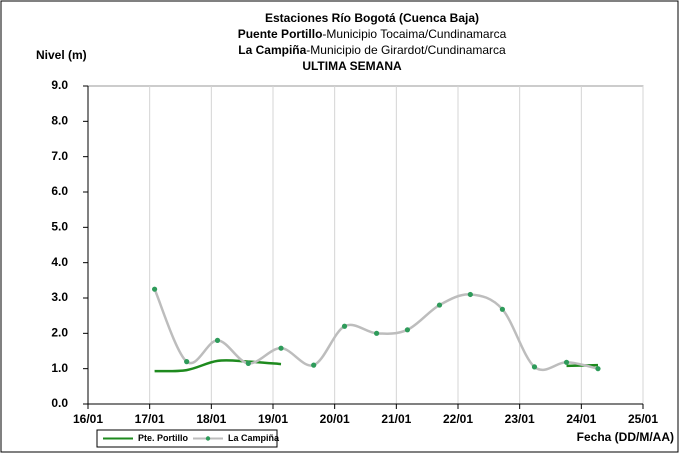 The image size is (679, 453). I want to click on y-tick-label: 6.0, so click(59, 191).